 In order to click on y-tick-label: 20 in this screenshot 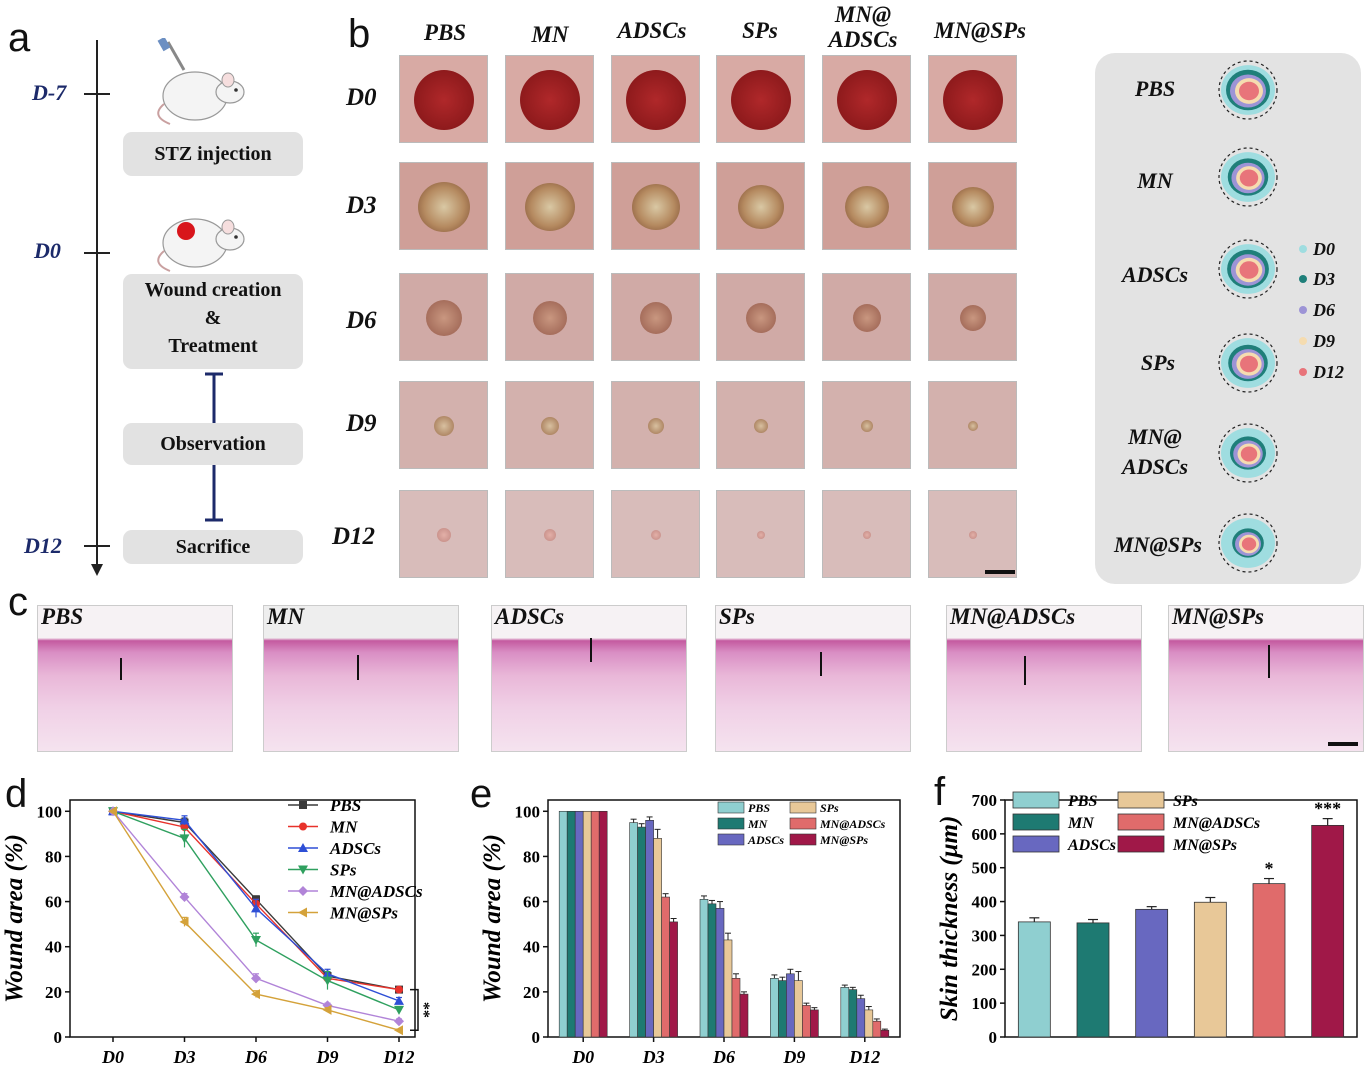, I will do `click(53, 992)`.